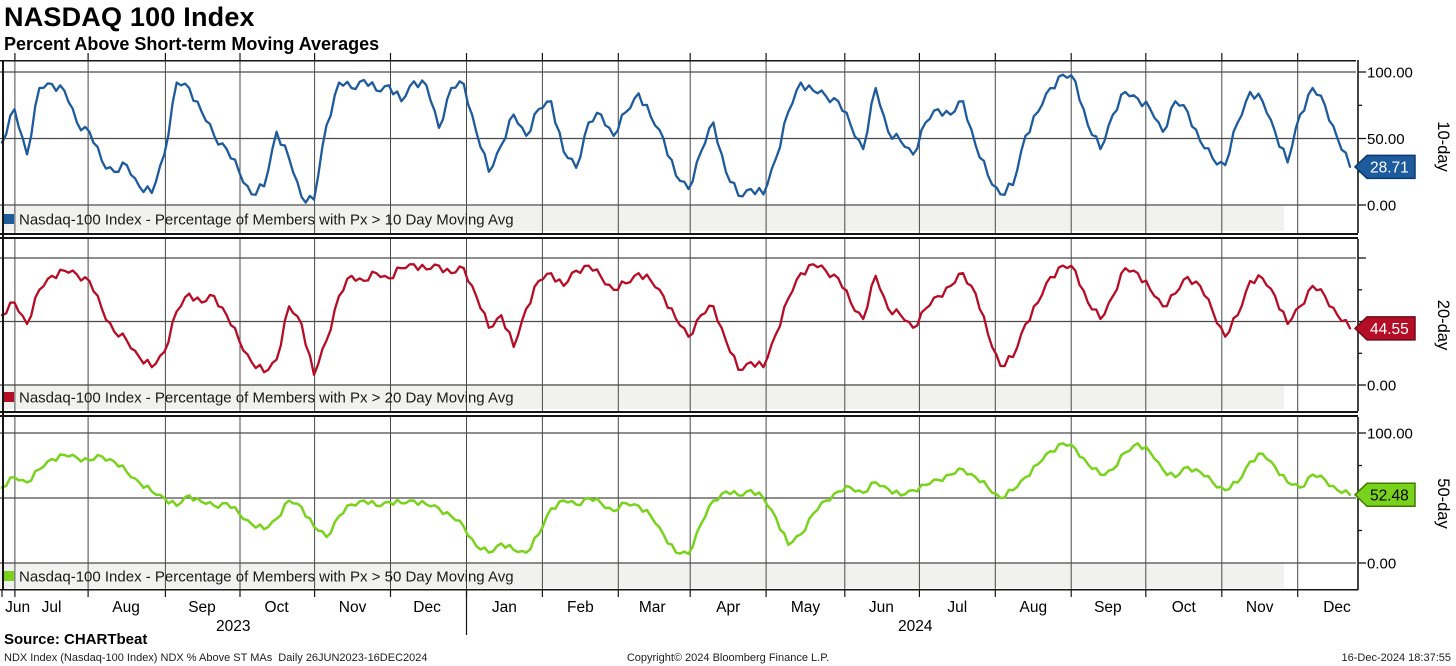 The height and width of the screenshot is (666, 1456). What do you see at coordinates (76, 639) in the screenshot?
I see `source-label: Source: CHARTbeat` at bounding box center [76, 639].